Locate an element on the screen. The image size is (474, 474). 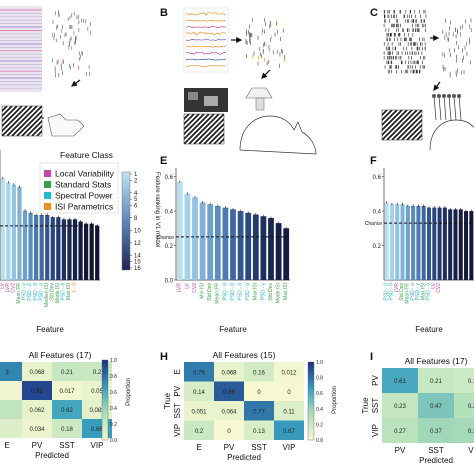
legend-entry: Local Variability is located at coordinates (85, 174).